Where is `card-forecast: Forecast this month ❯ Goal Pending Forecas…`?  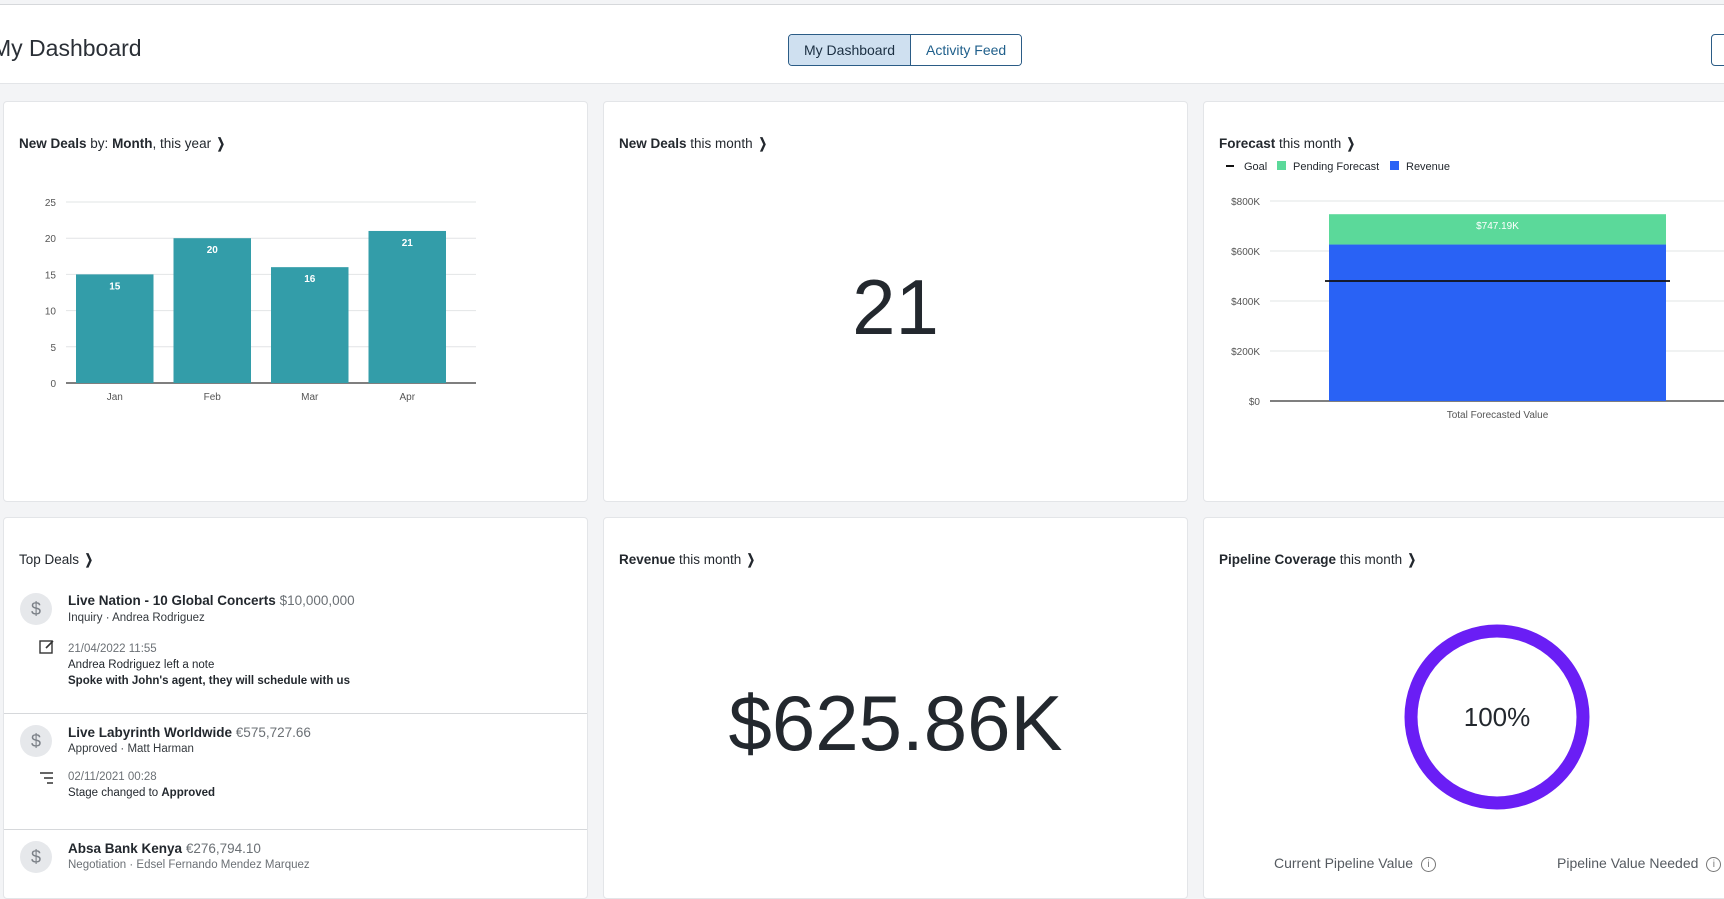 card-forecast: Forecast this month ❯ Goal Pending Forecas… is located at coordinates (1463, 301).